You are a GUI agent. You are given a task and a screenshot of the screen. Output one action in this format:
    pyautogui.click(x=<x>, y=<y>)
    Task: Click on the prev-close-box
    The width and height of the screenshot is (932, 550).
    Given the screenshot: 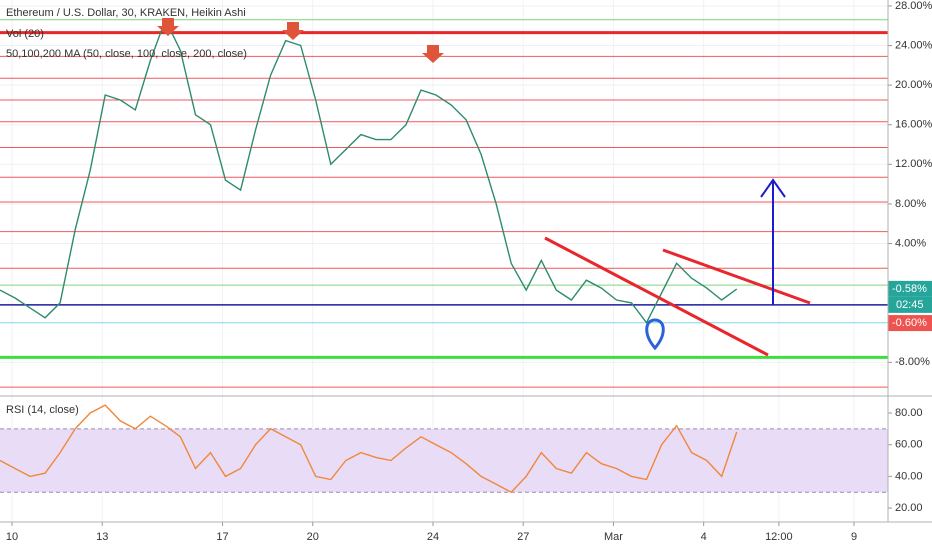 What is the action you would take?
    pyautogui.click(x=910, y=323)
    